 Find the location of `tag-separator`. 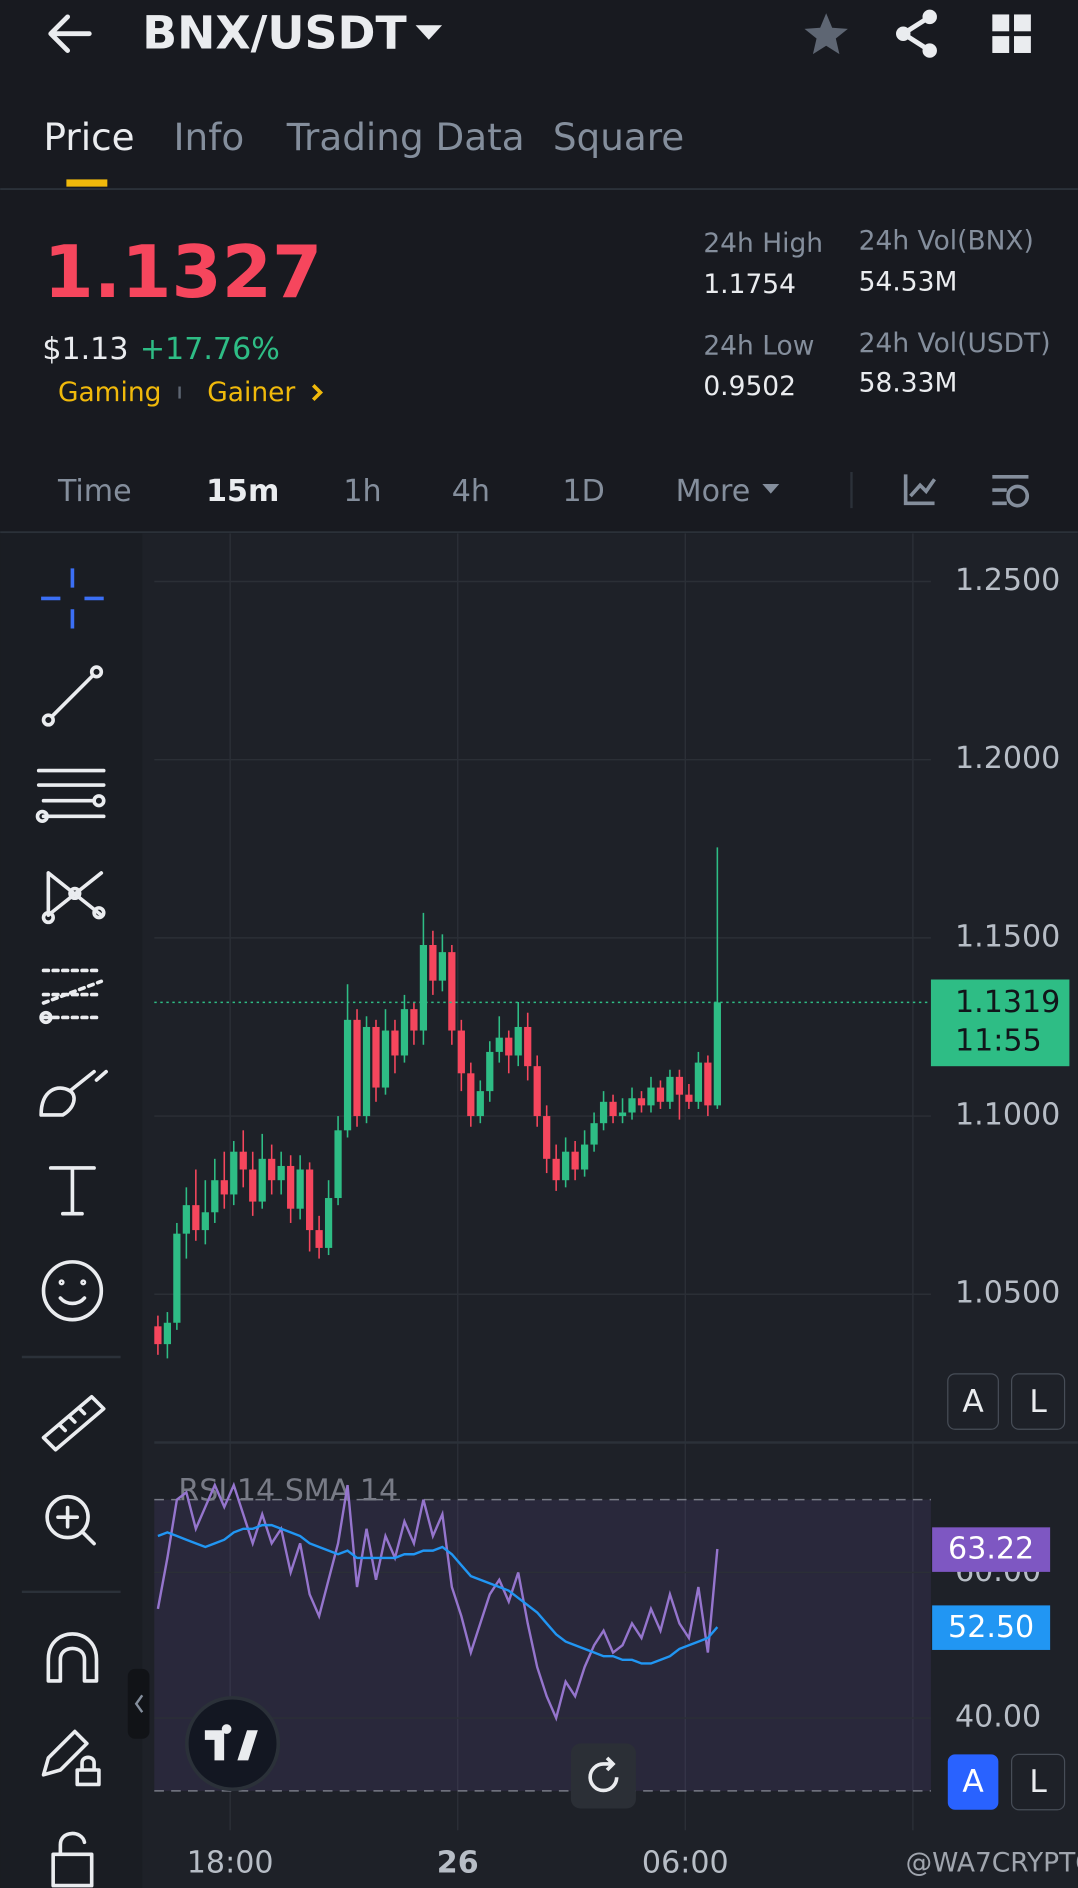

tag-separator is located at coordinates (179, 392).